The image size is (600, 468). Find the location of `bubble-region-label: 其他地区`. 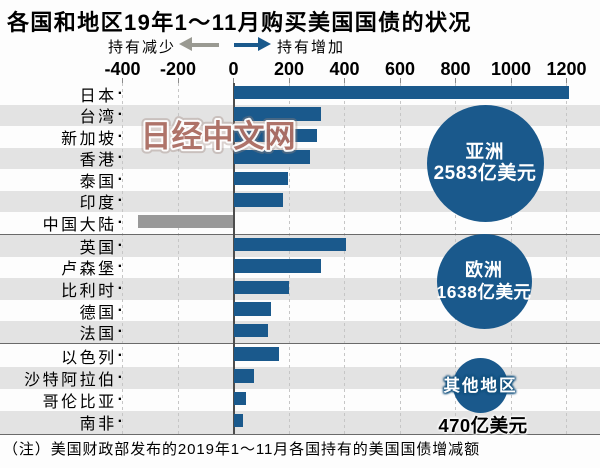

bubble-region-label: 其他地区 is located at coordinates (480, 385).